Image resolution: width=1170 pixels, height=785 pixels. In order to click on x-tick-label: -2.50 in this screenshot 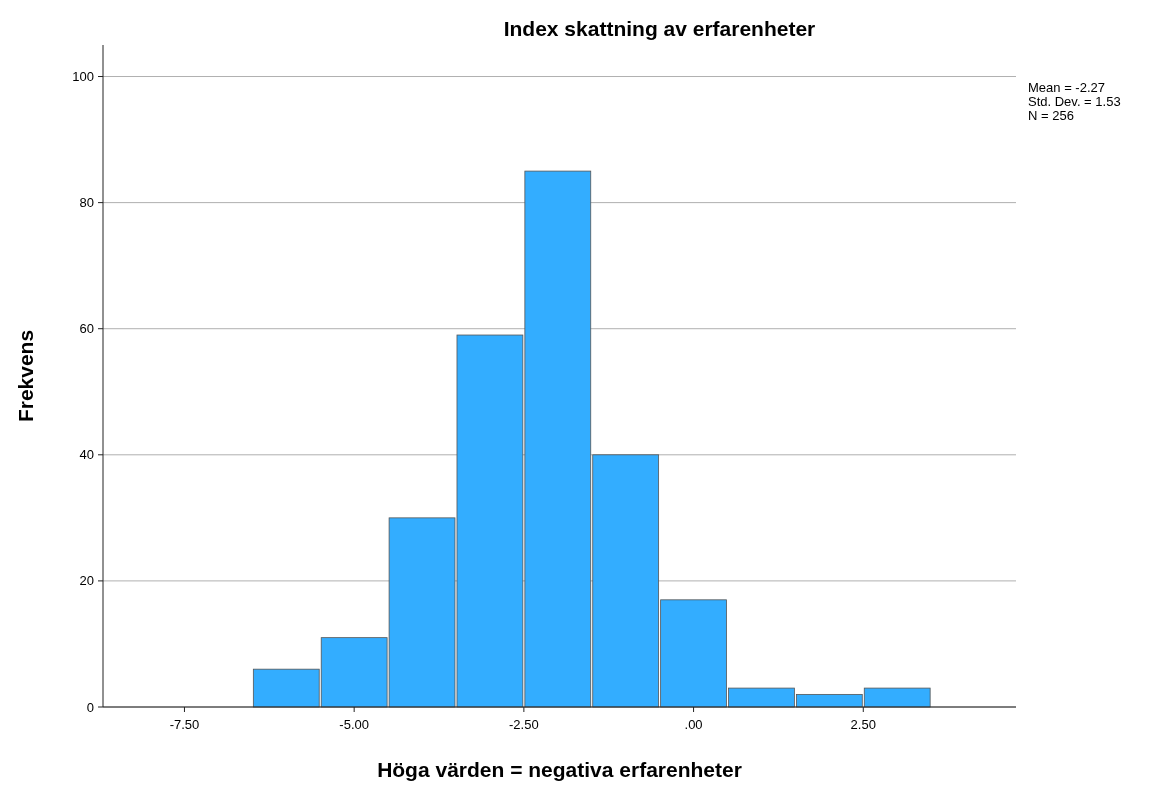, I will do `click(524, 724)`.